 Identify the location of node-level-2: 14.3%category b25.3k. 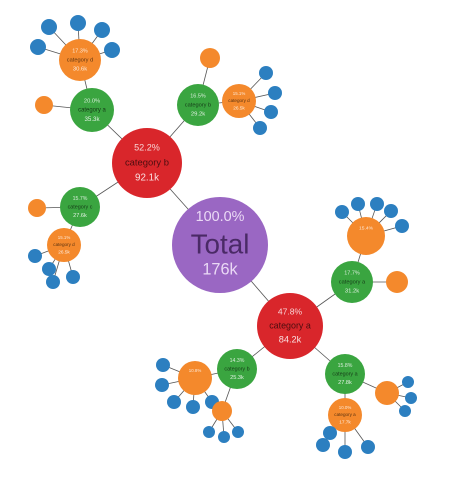
(237, 369).